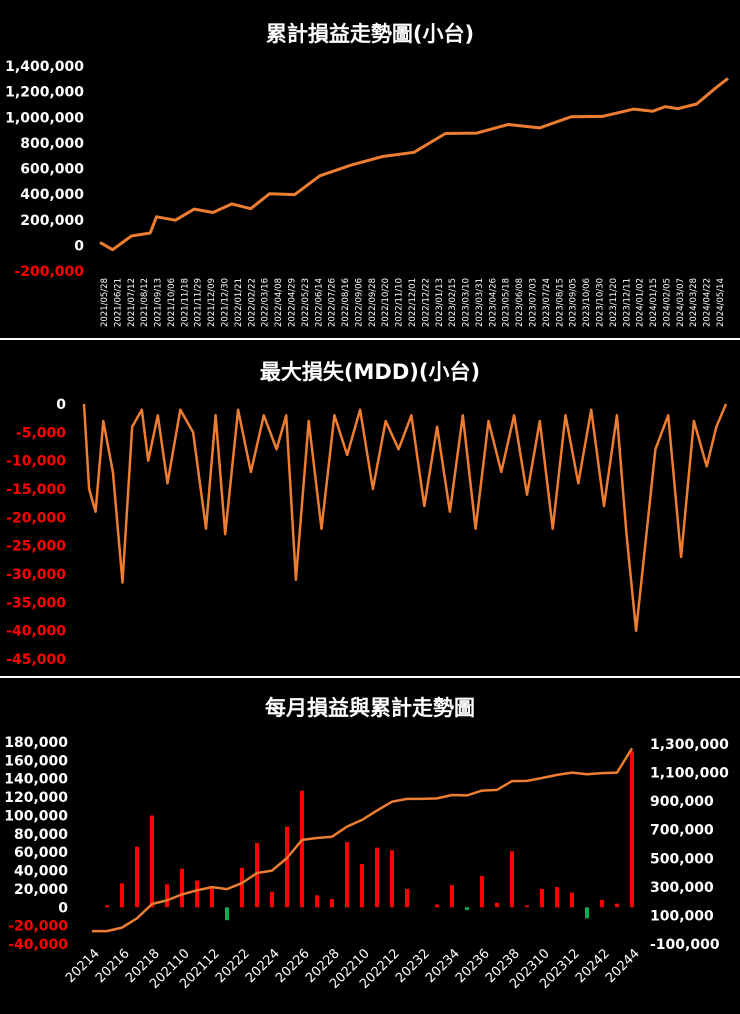  Describe the element at coordinates (400, 302) in the screenshot. I see `x-tick-label: 2022/11/10` at that location.